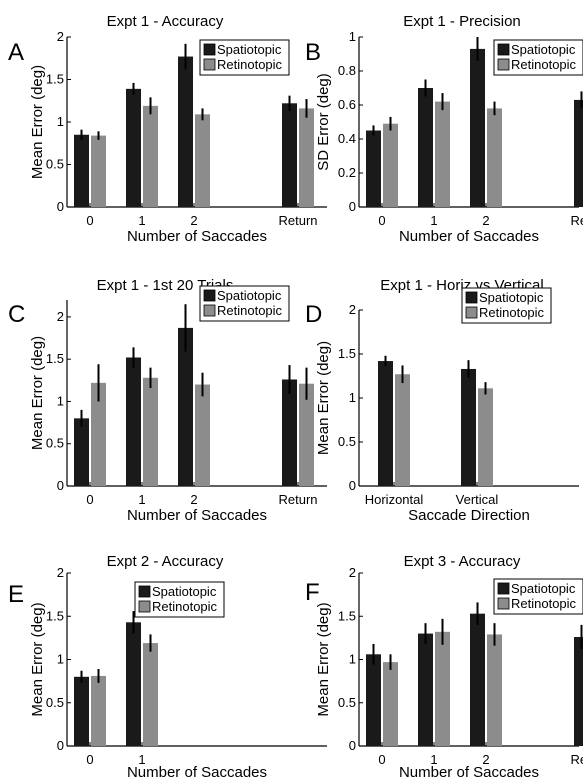  Describe the element at coordinates (165, 561) in the screenshot. I see `chart-title: Expt 2 - Accuracy` at that location.